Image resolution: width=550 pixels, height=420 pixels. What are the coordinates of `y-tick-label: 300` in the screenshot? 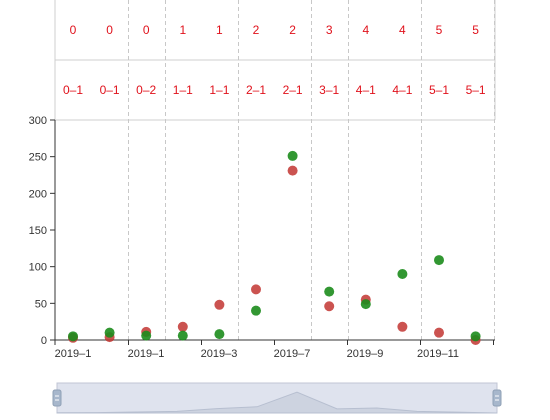 It's located at (38, 121).